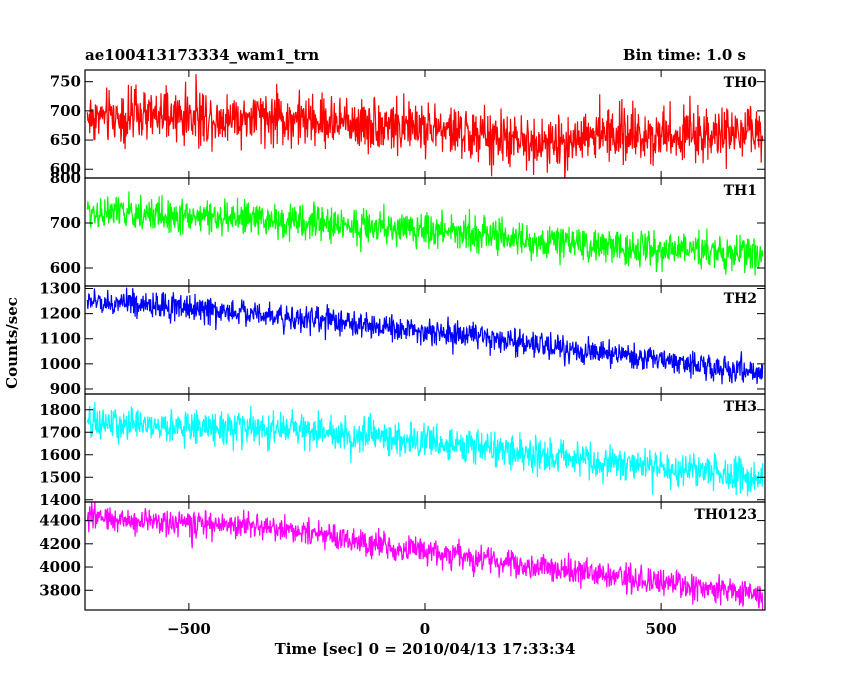 The width and height of the screenshot is (850, 685). Describe the element at coordinates (60, 567) in the screenshot. I see `y-tick-label: 4000` at that location.